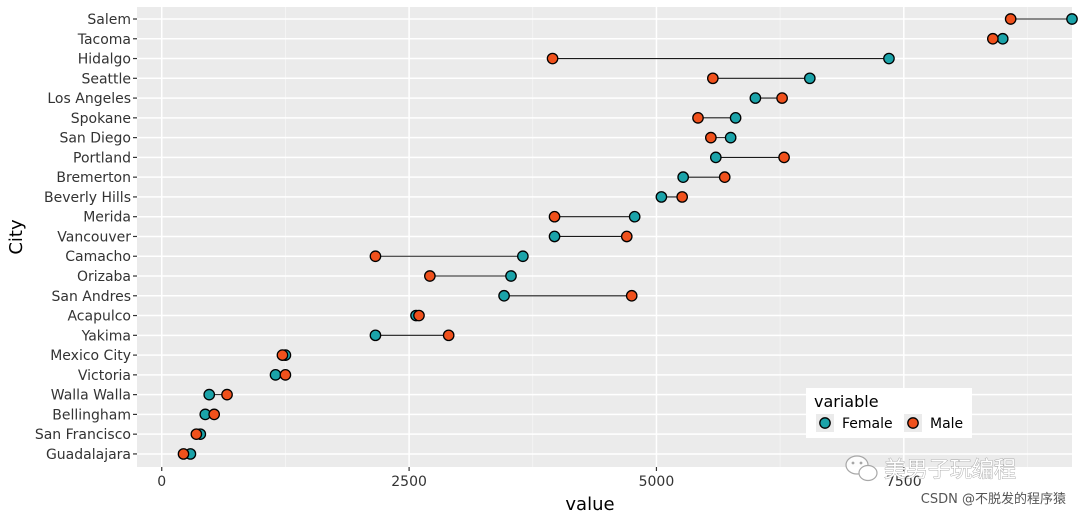 Image resolution: width=1080 pixels, height=516 pixels. I want to click on y-tick-label: Victoria, so click(104, 376).